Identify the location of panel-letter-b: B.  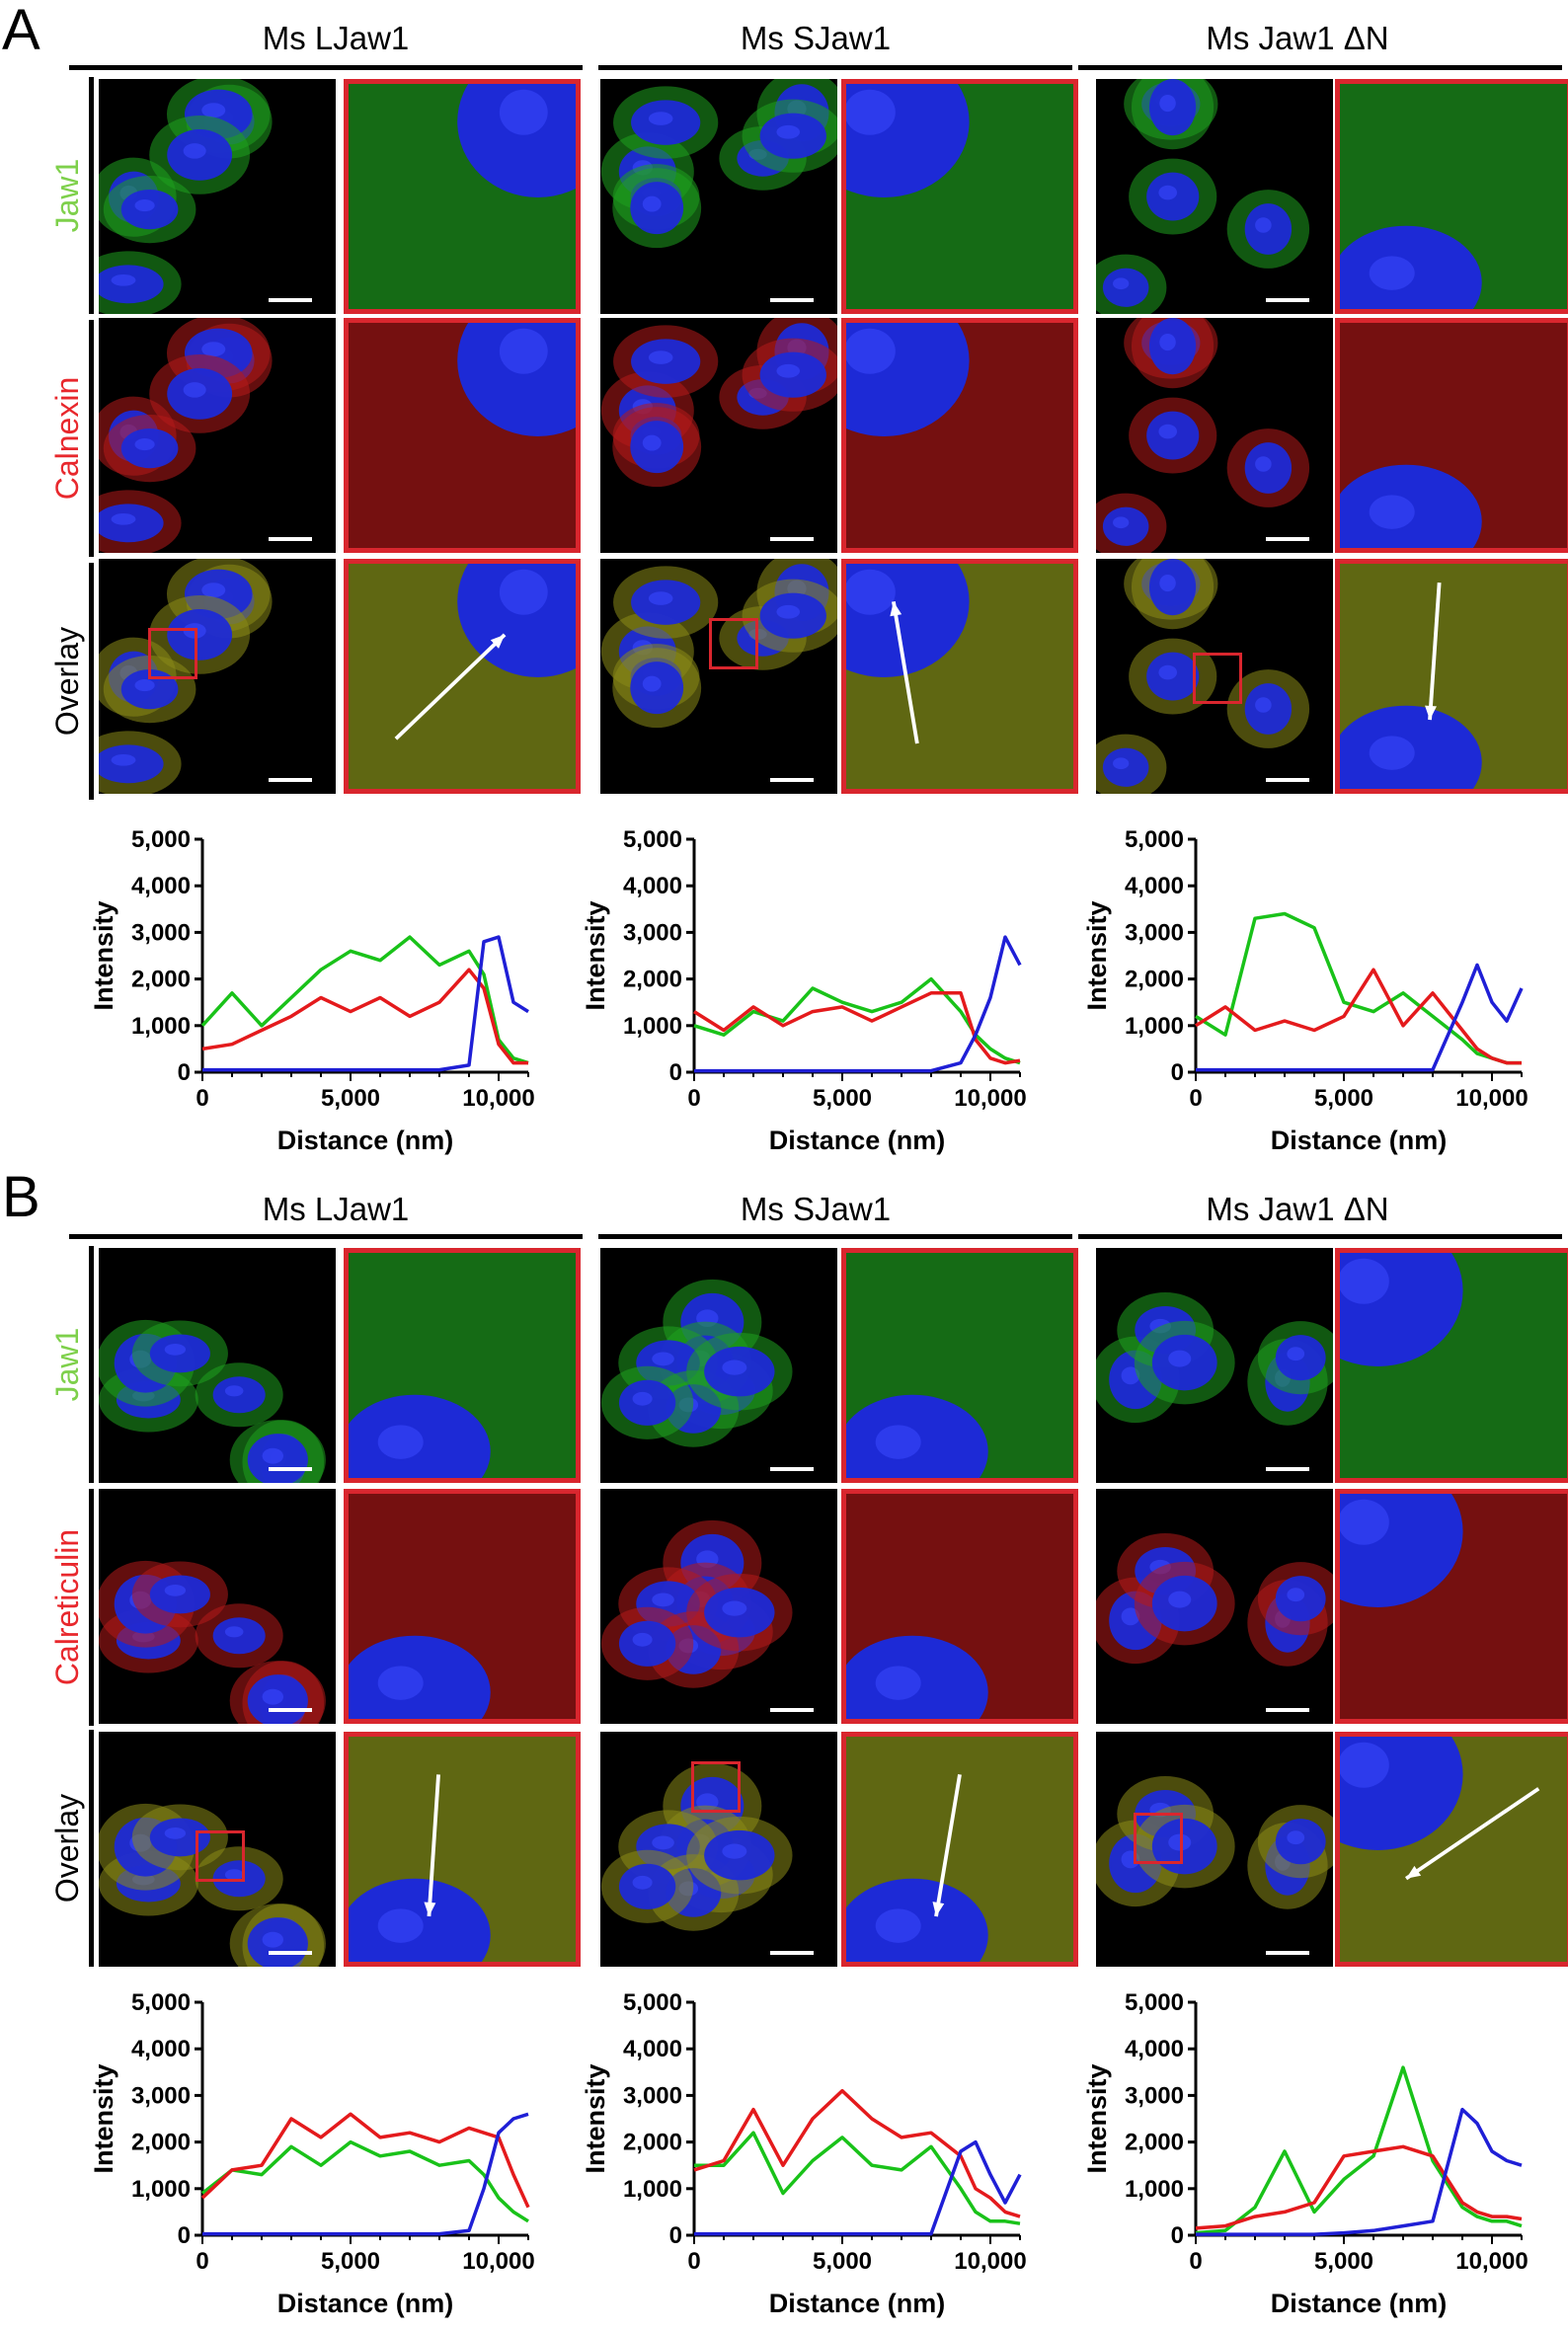
(21, 1197).